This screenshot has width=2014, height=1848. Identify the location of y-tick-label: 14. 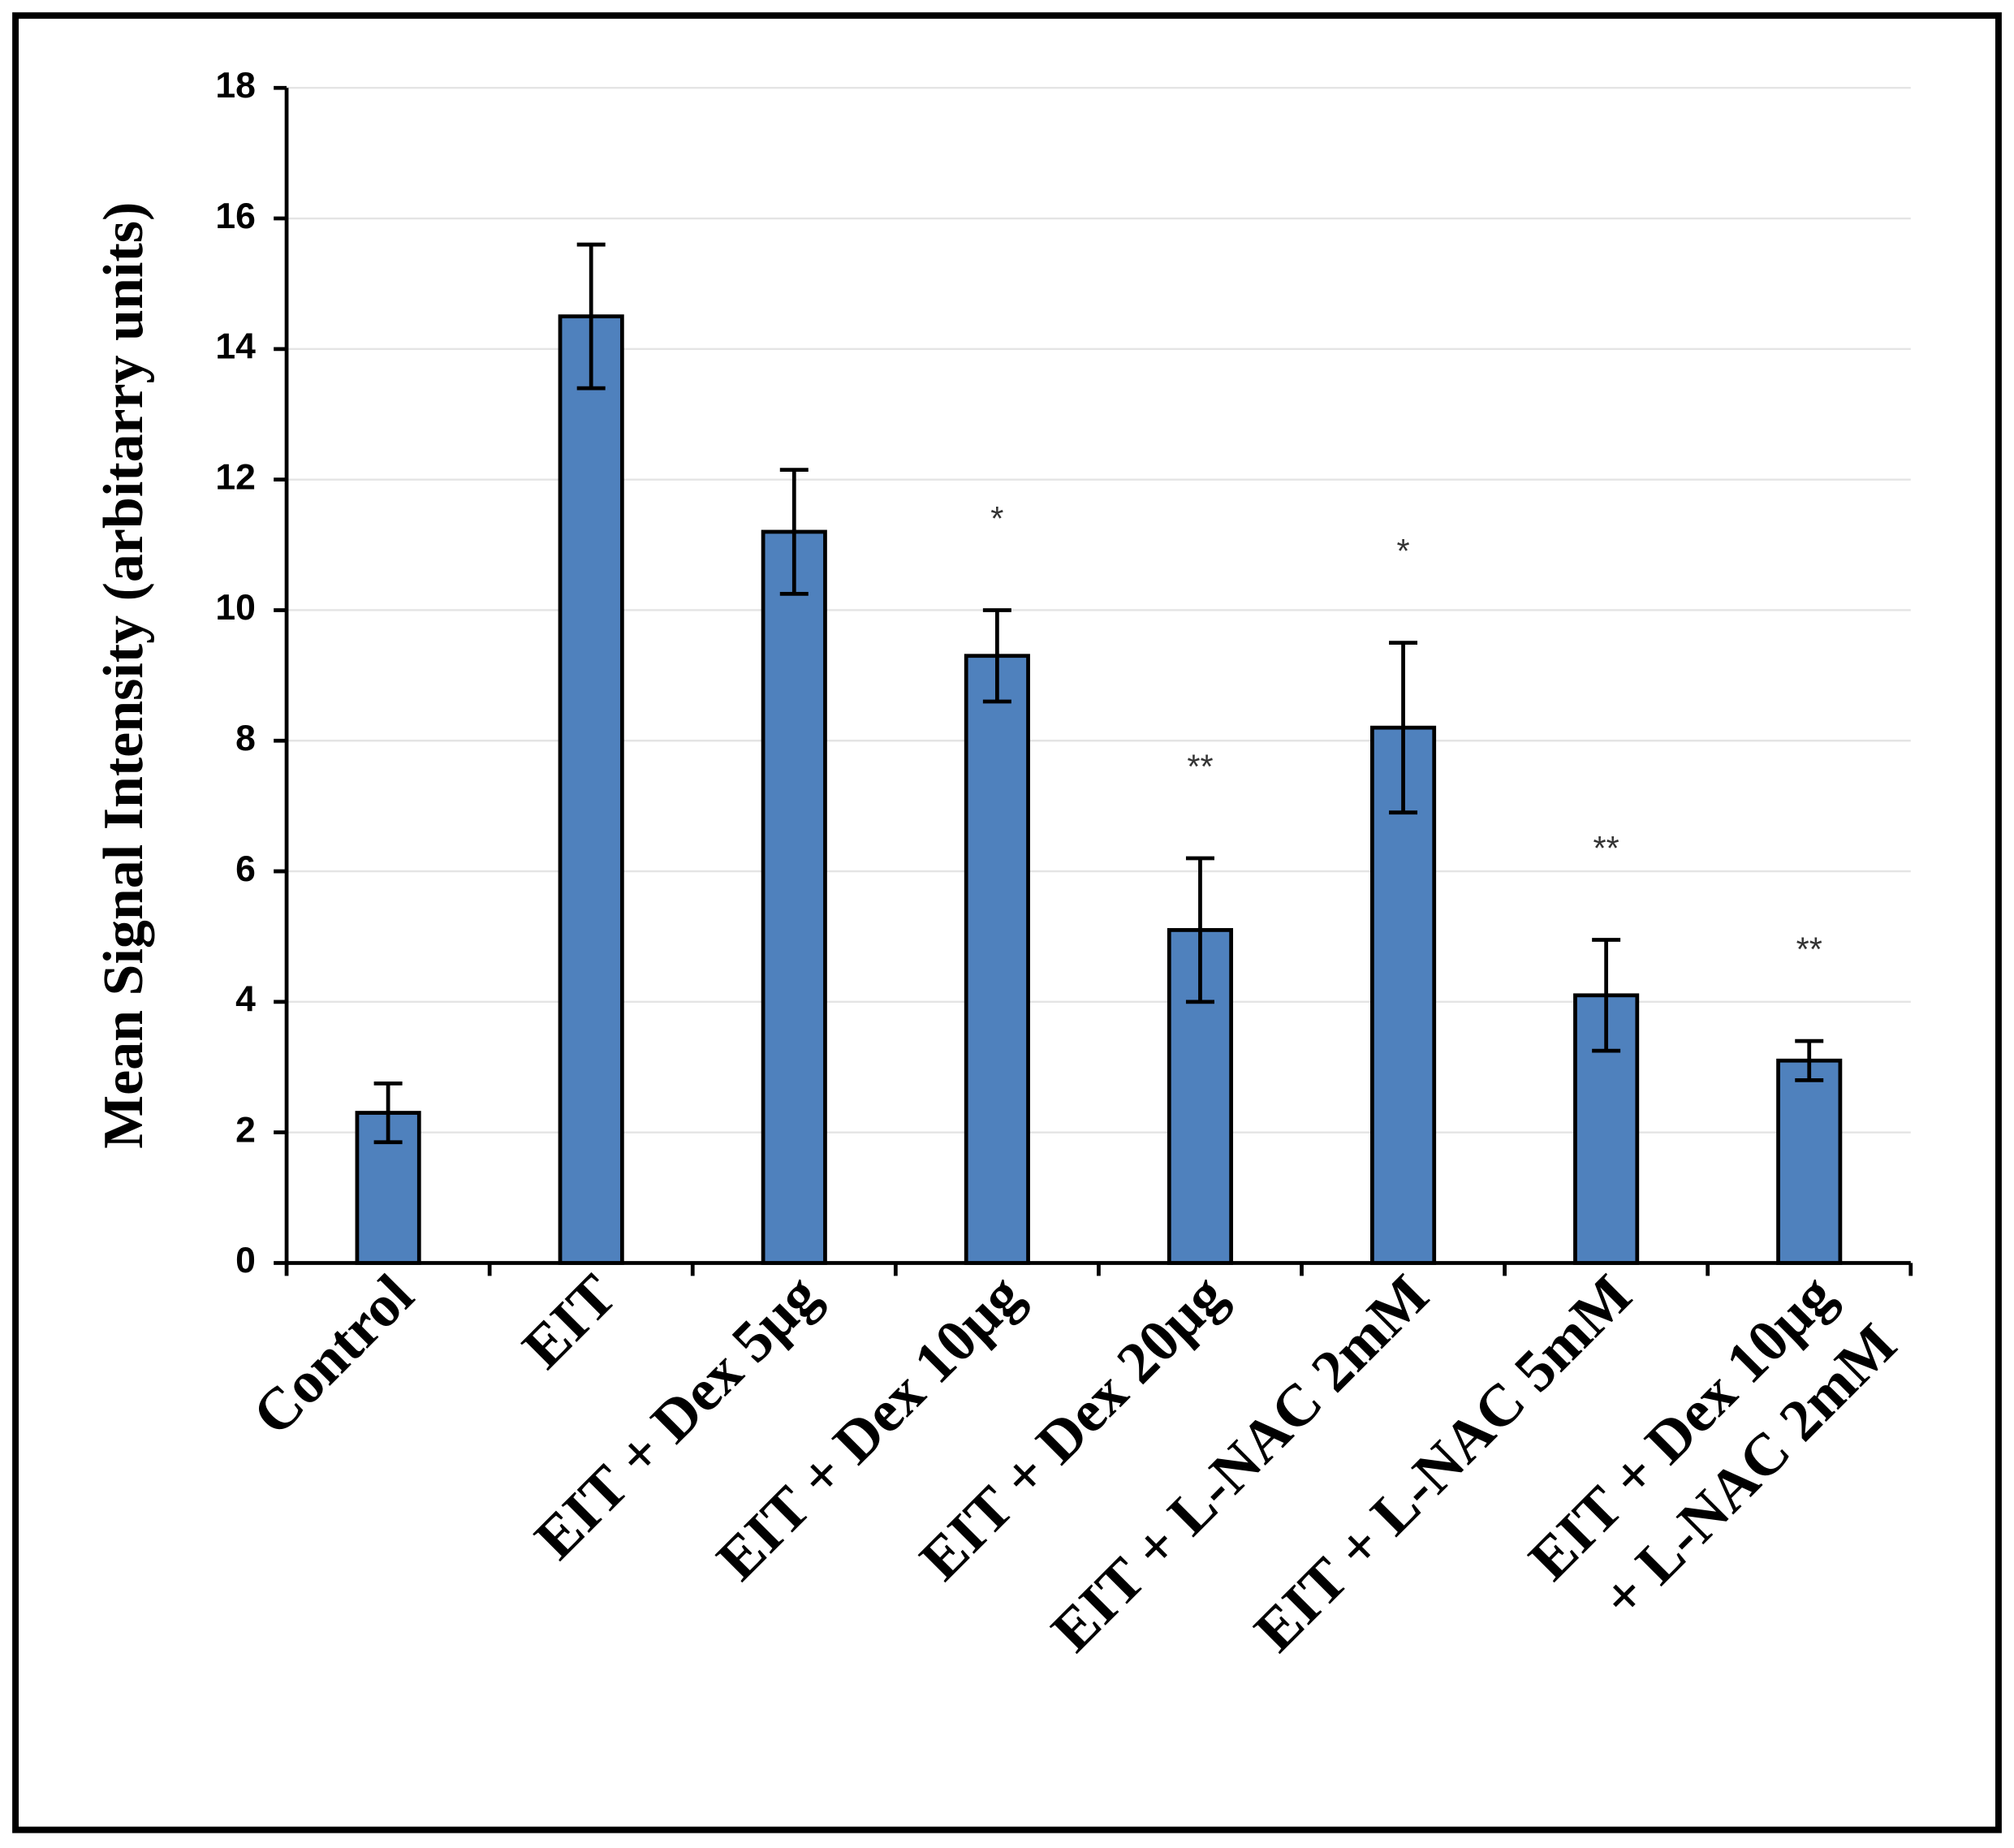
(235, 347).